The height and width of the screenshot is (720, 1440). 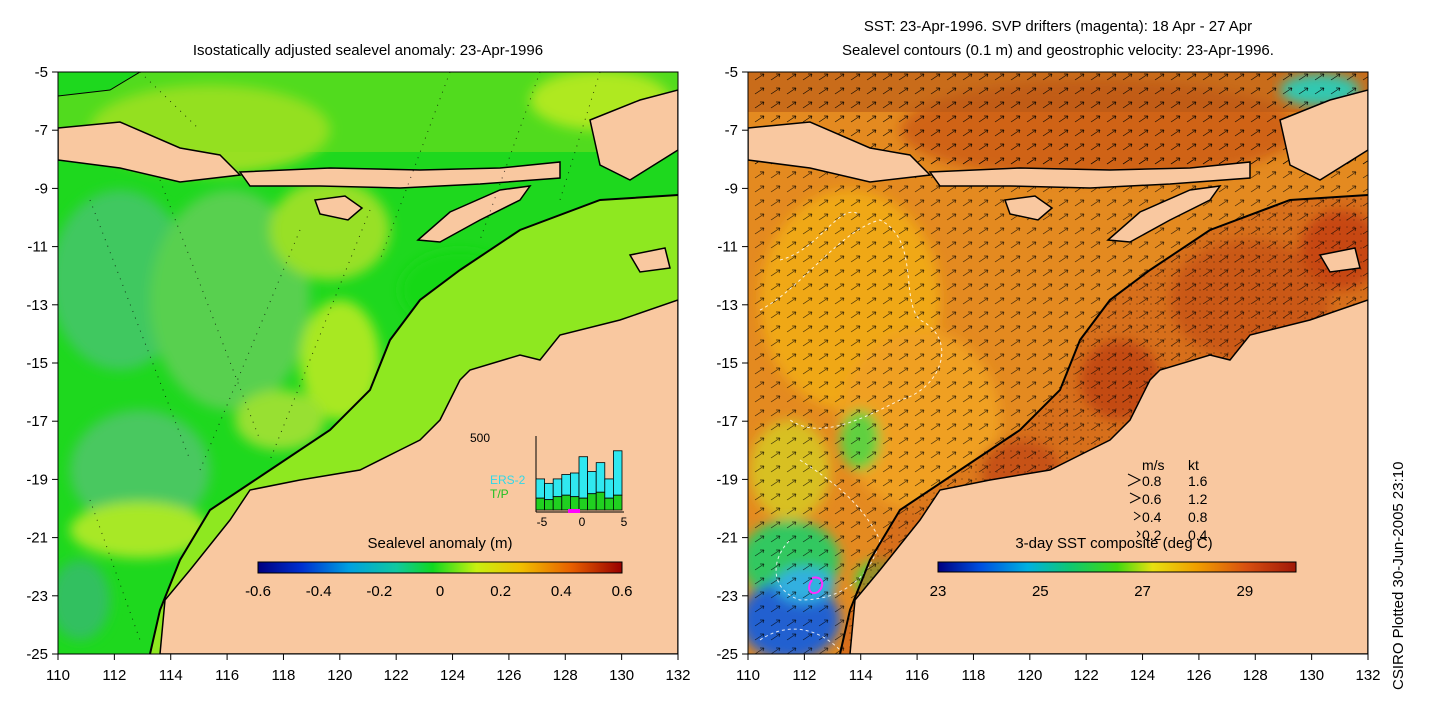 I want to click on left-x-tick-label: 112, so click(x=114, y=675).